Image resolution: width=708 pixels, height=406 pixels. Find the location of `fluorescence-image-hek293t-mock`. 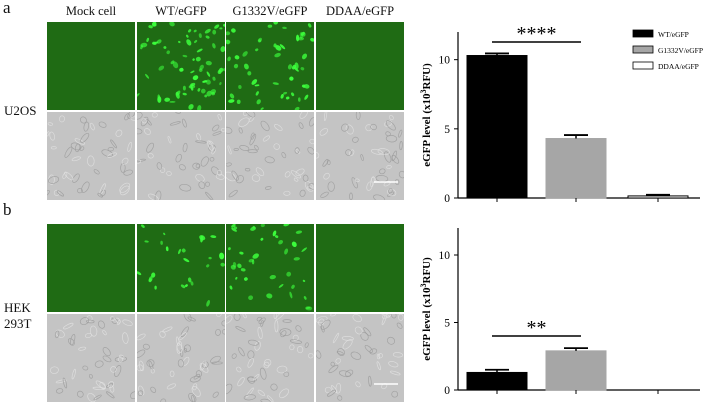

fluorescence-image-hek293t-mock is located at coordinates (91, 268).